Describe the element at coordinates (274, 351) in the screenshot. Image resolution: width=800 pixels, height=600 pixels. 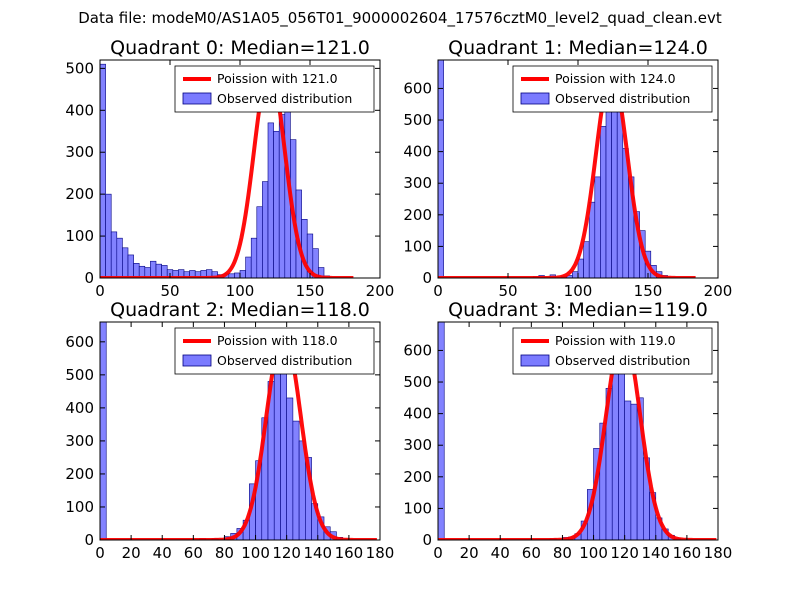
I see `legend: Poission with 118.0 Observed distribution` at that location.